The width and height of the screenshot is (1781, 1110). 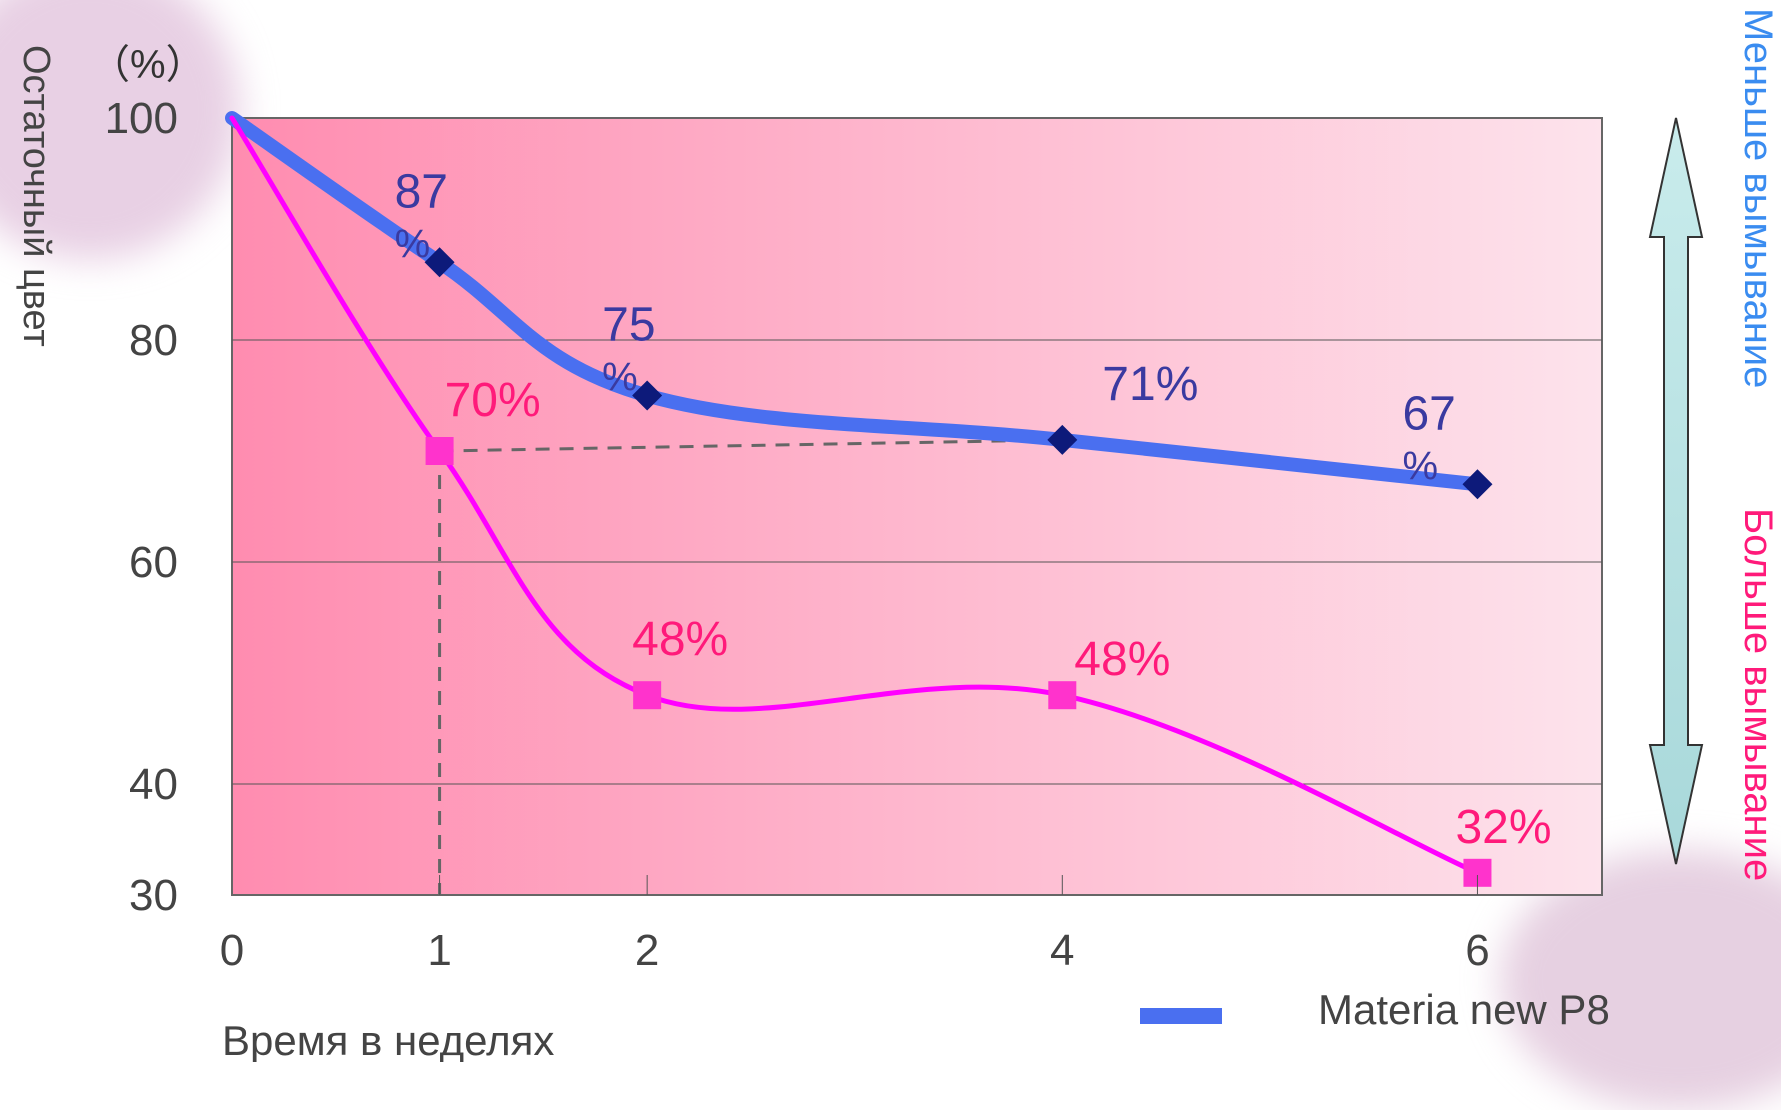 I want to click on y-tick-label: 30, so click(x=153, y=895).